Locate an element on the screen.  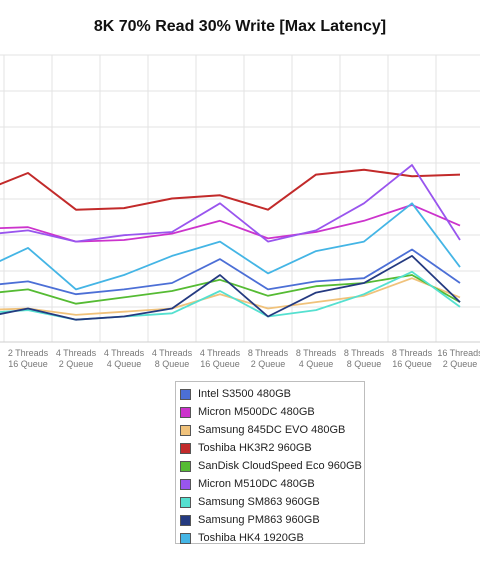
legend-item: Toshiba HK3R2 960GB is located at coordinates (272, 448).